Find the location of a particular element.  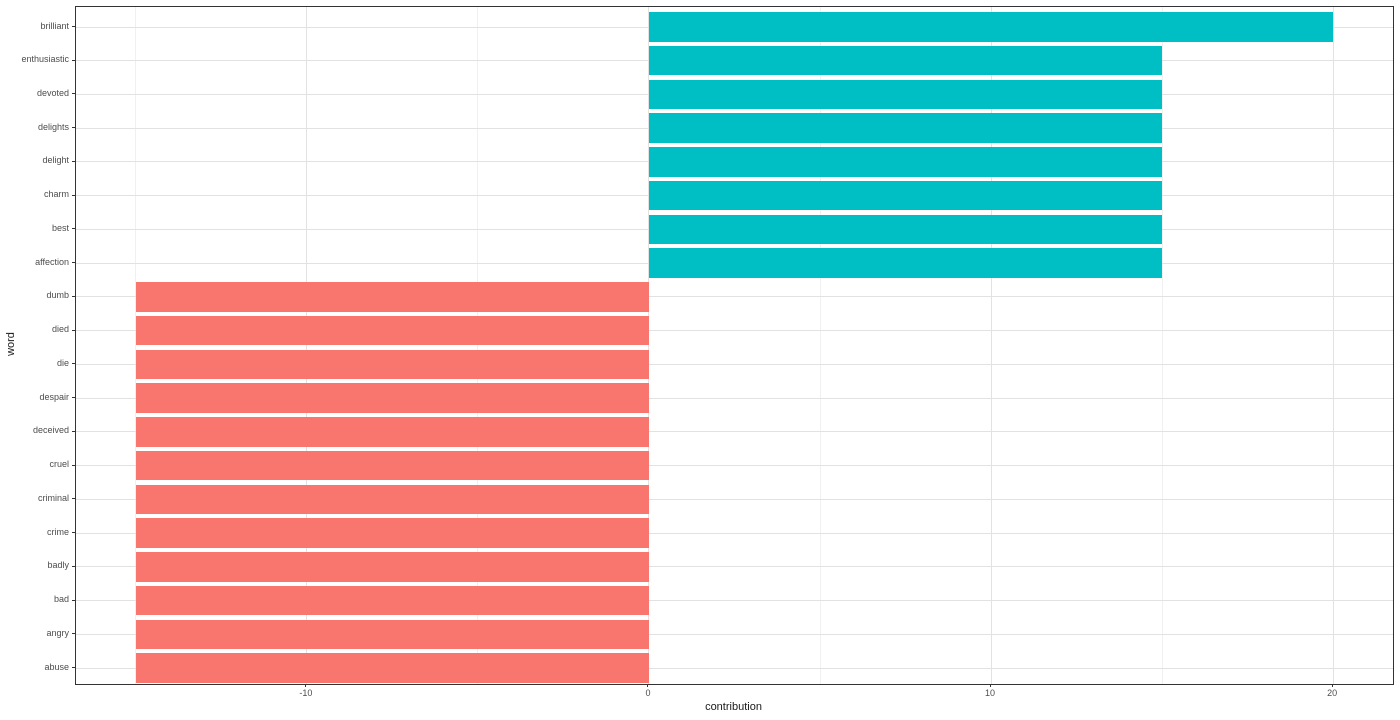

y-tick-label-criminal: criminal is located at coordinates (53, 497).